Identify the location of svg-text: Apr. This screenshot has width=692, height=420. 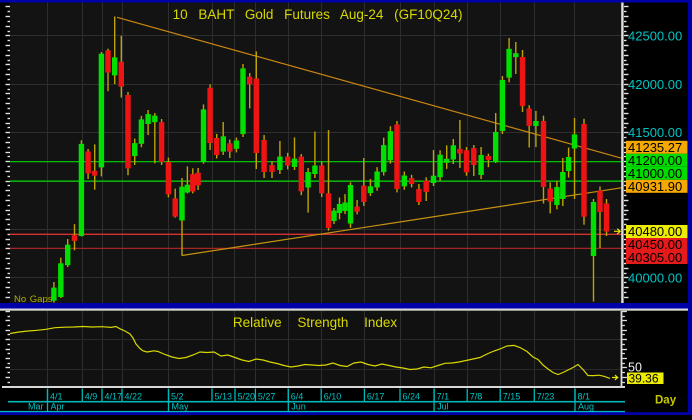
(58, 406).